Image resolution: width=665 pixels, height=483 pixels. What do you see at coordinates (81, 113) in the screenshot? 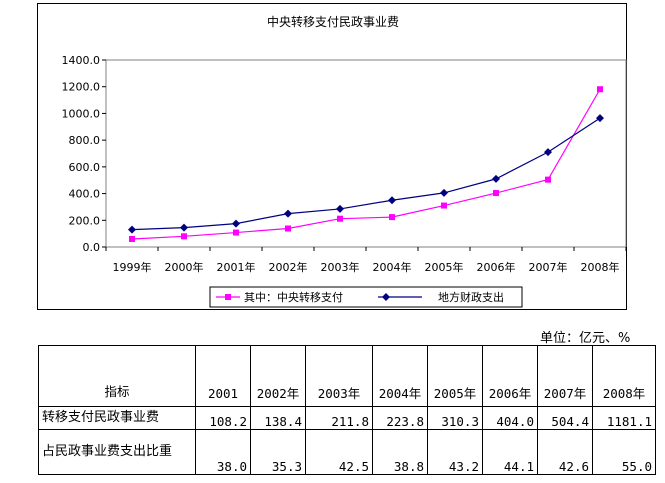
I see `y-tick-label: 1000.0` at bounding box center [81, 113].